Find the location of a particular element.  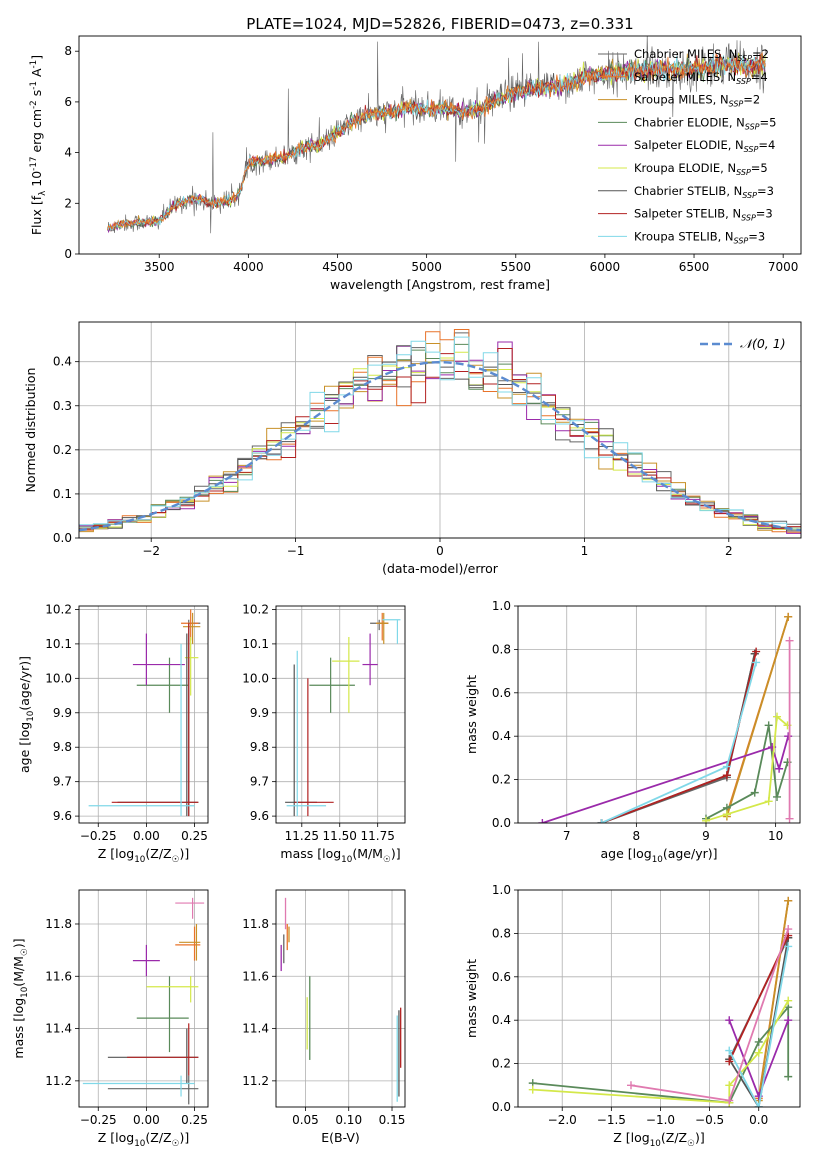

legend-entry: Kroupa ELODIE, NSSP=5 is located at coordinates (701, 169).